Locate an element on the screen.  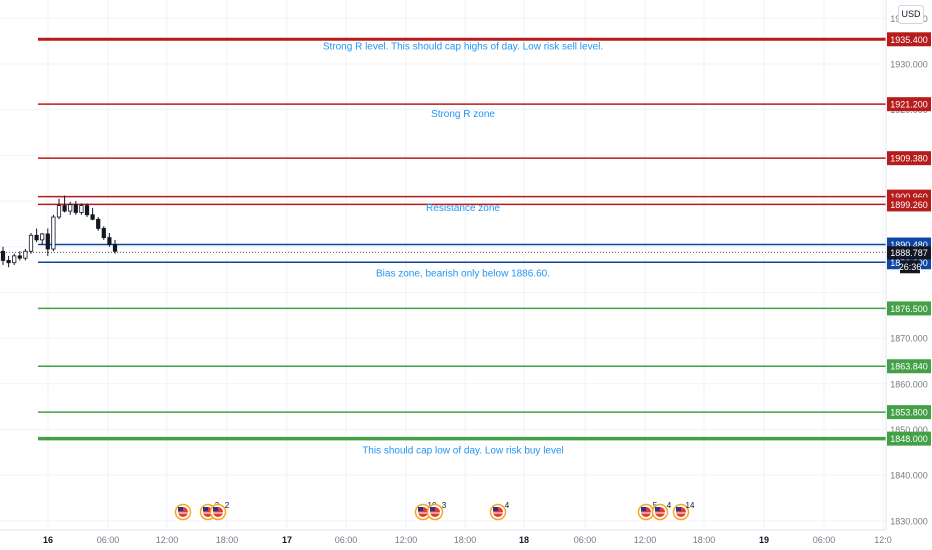
time-tick-label: 17 is located at coordinates (287, 540).